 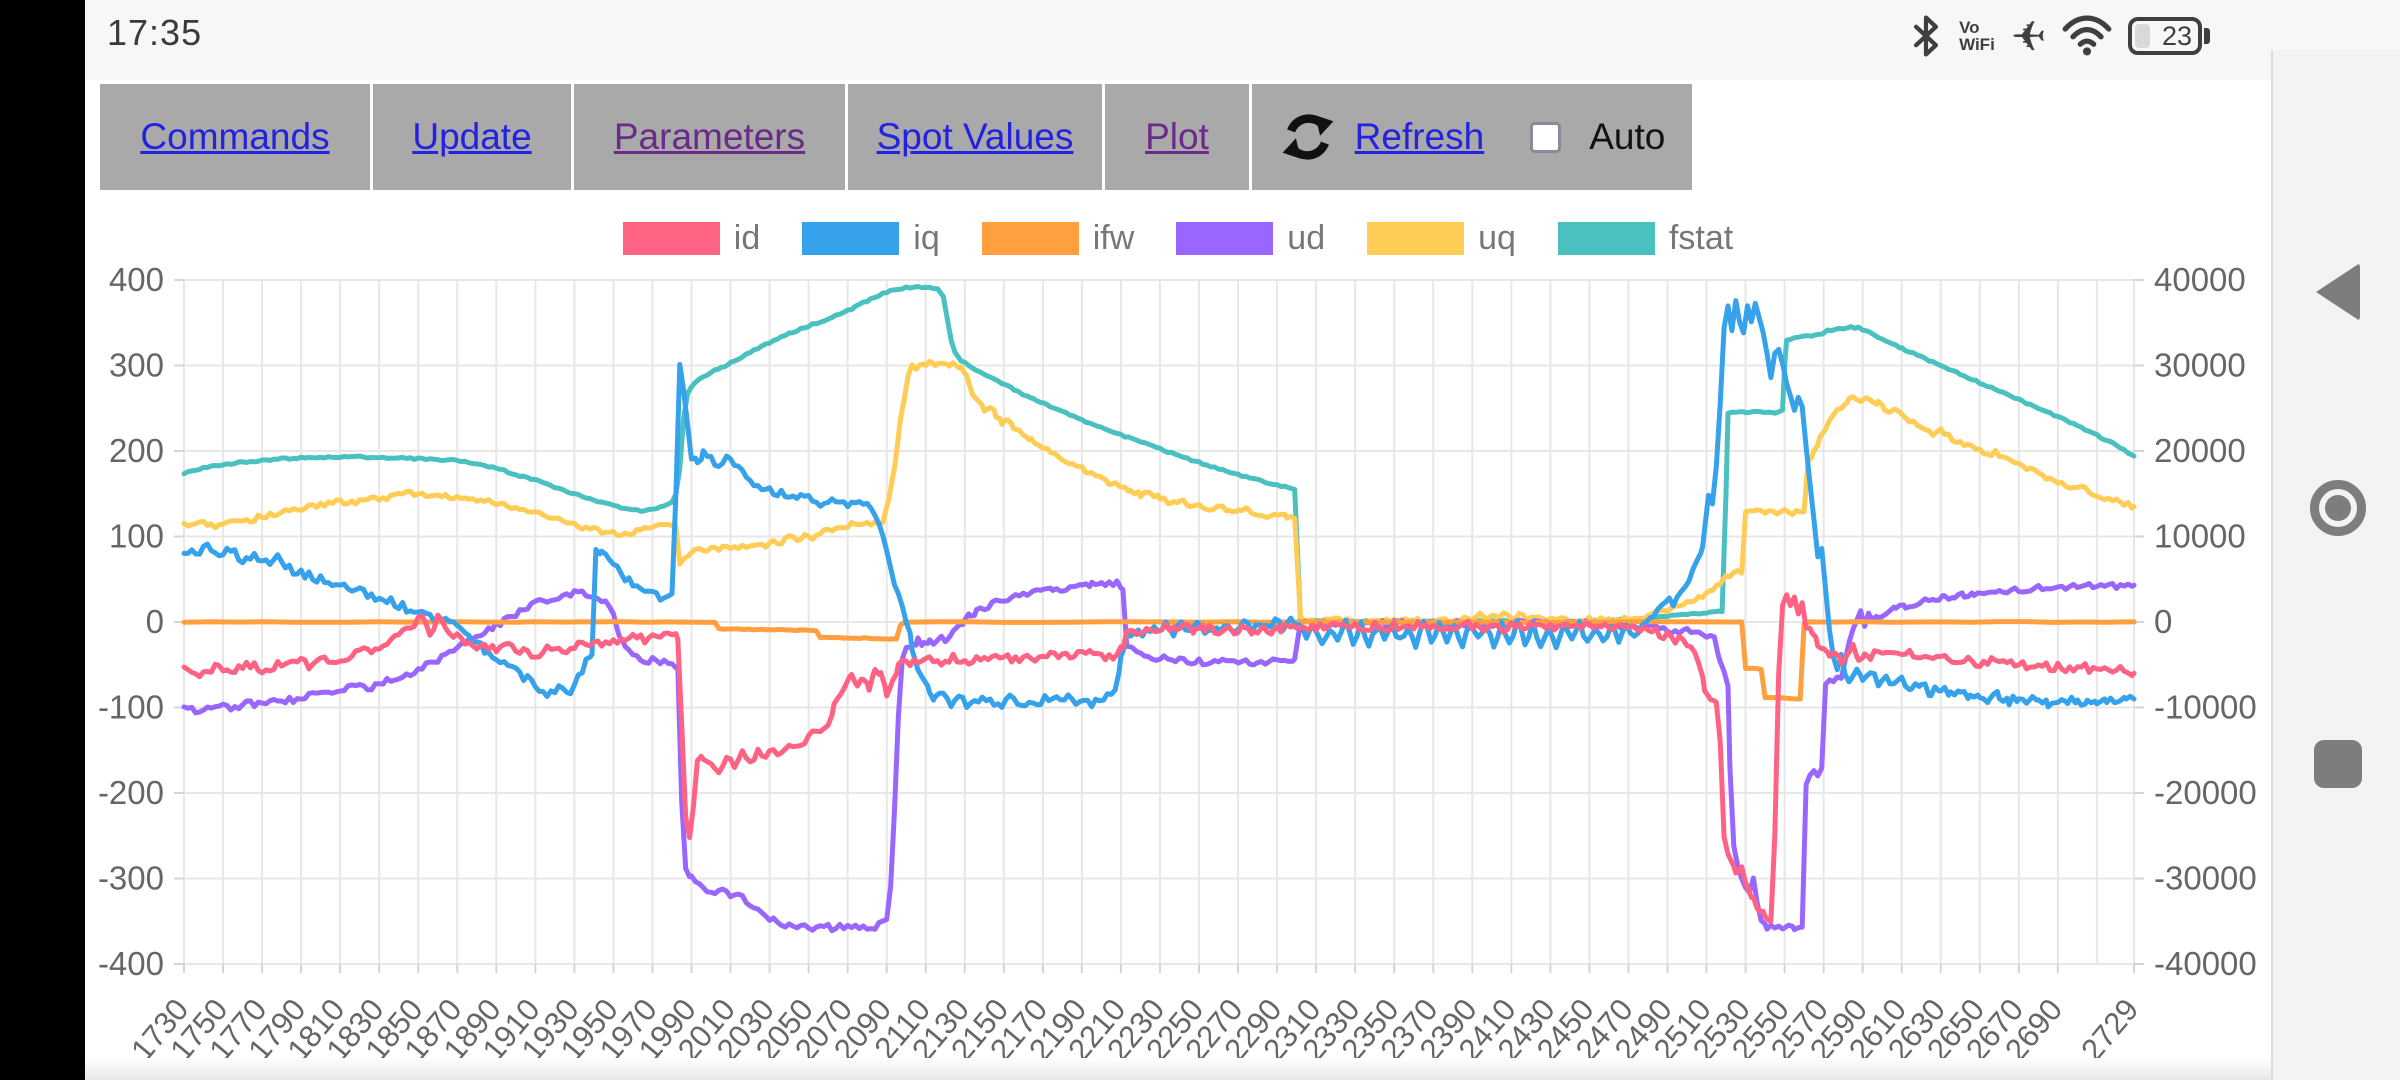 What do you see at coordinates (131, 792) in the screenshot?
I see `svg-text: -200` at bounding box center [131, 792].